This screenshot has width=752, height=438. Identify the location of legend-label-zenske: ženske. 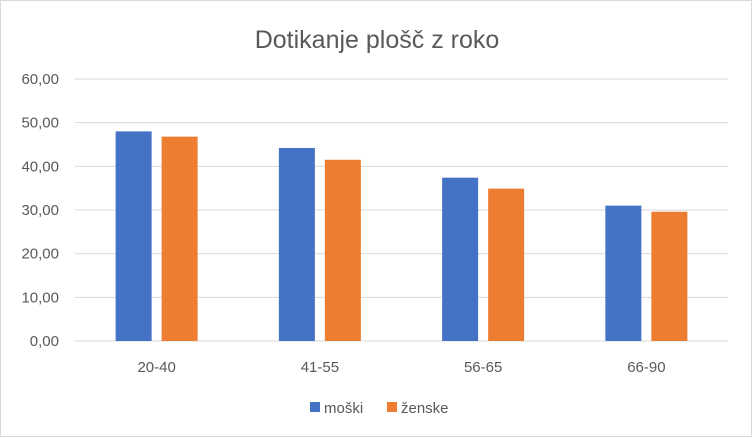
(425, 408).